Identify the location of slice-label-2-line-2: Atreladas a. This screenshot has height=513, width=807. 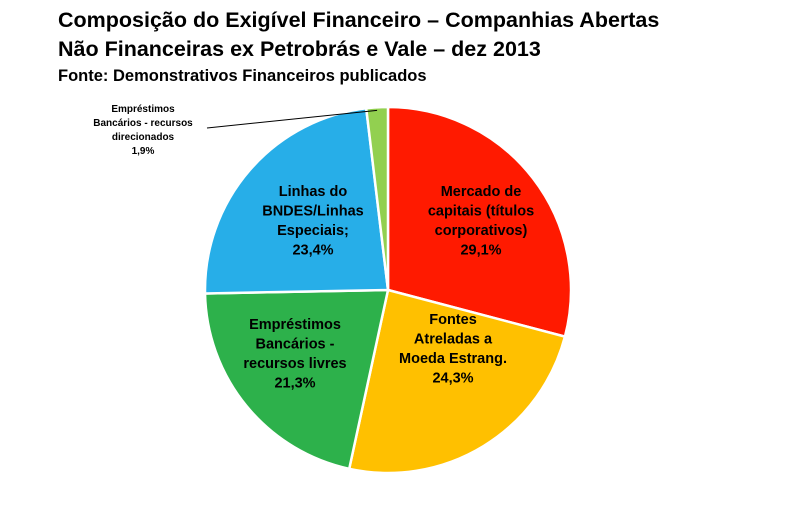
(453, 340).